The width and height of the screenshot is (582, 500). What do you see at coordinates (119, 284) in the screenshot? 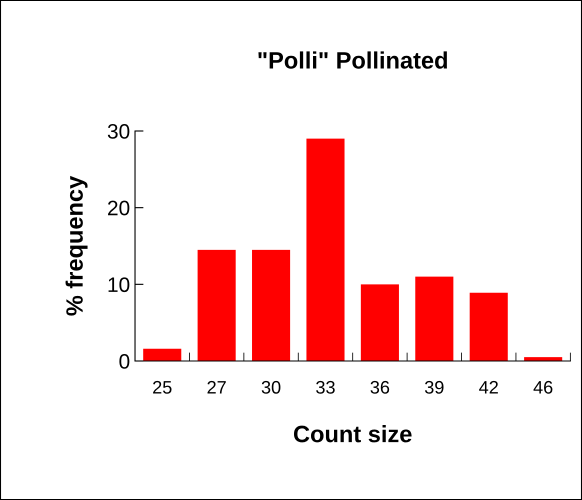
I see `y-tick-label: 10` at bounding box center [119, 284].